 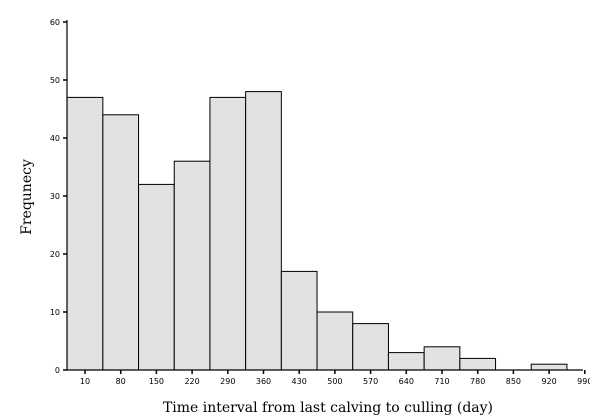 I want to click on x-tick-label: 430, so click(x=299, y=381).